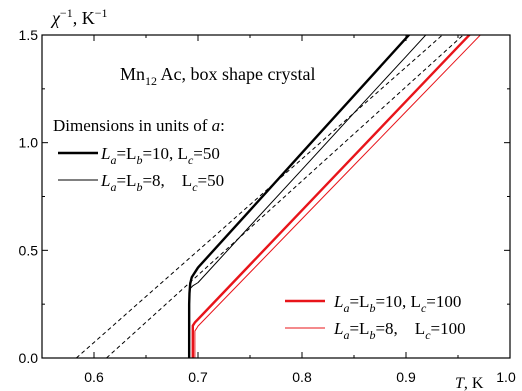 Image resolution: width=522 pixels, height=391 pixels. I want to click on legend-entry-black-thin: La=Lb=8, Lc=50, so click(141, 182).